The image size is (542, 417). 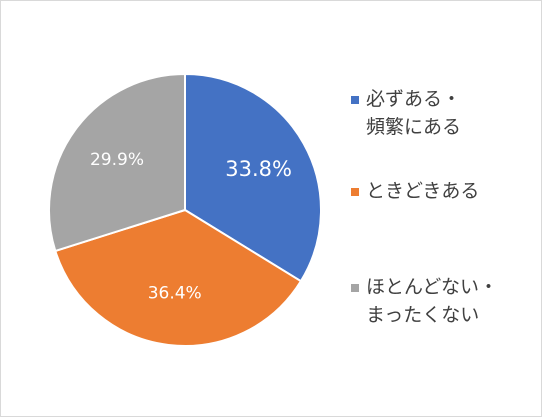 What do you see at coordinates (355, 192) in the screenshot?
I see `legend-swatch-sometimes` at bounding box center [355, 192].